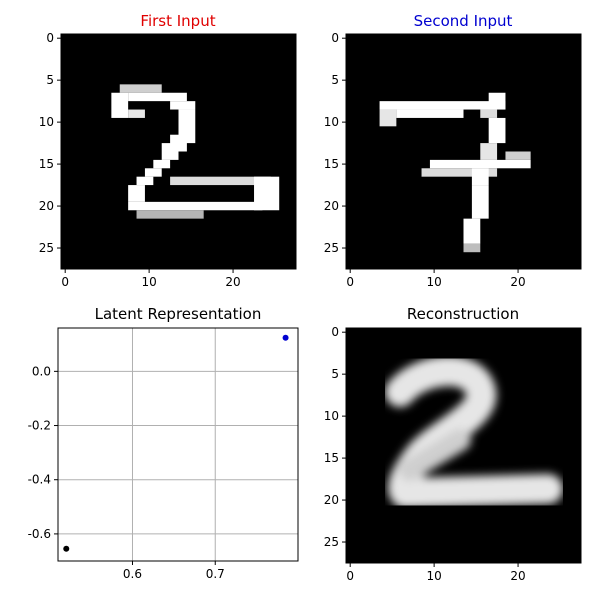  What do you see at coordinates (132, 574) in the screenshot?
I see `x-tick-label: 0.6` at bounding box center [132, 574].